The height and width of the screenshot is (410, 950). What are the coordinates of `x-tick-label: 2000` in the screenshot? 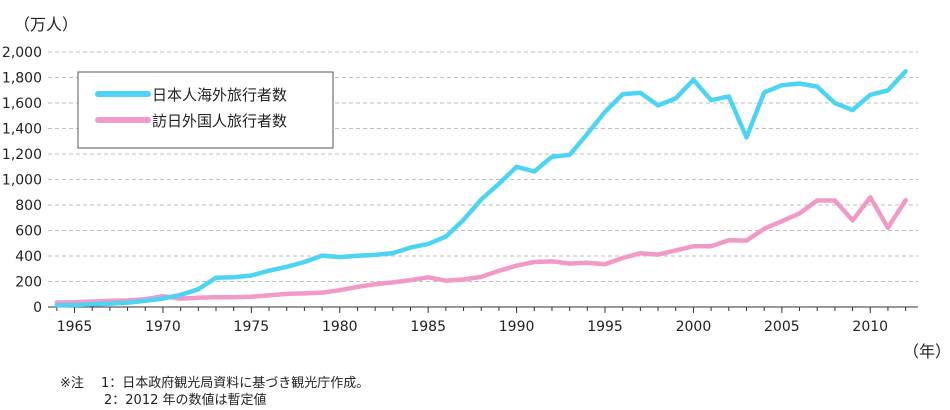 It's located at (694, 327).